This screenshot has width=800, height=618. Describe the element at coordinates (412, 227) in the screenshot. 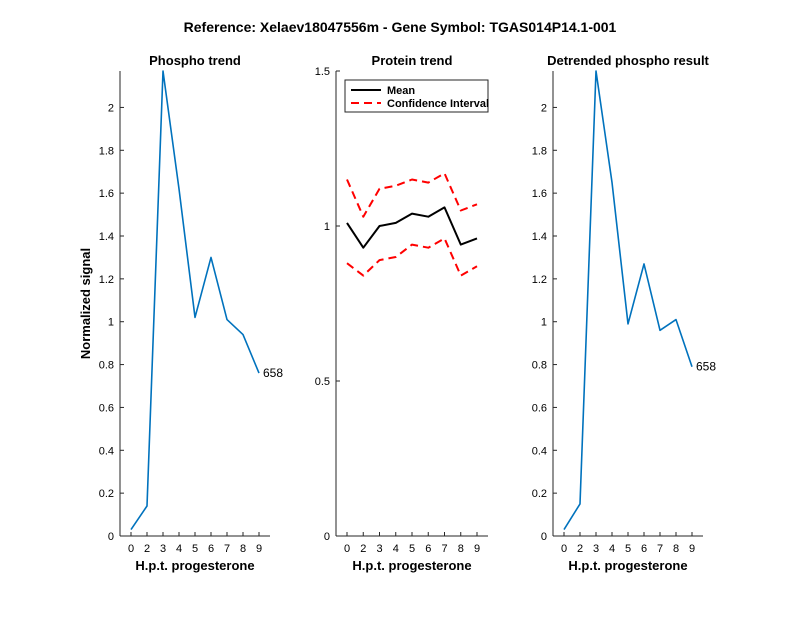

I see `mean-line` at that location.